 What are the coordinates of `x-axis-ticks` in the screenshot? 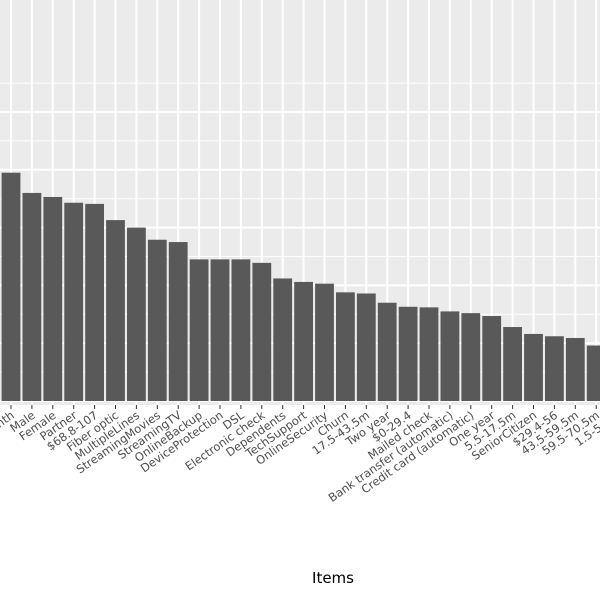 It's located at (303, 407).